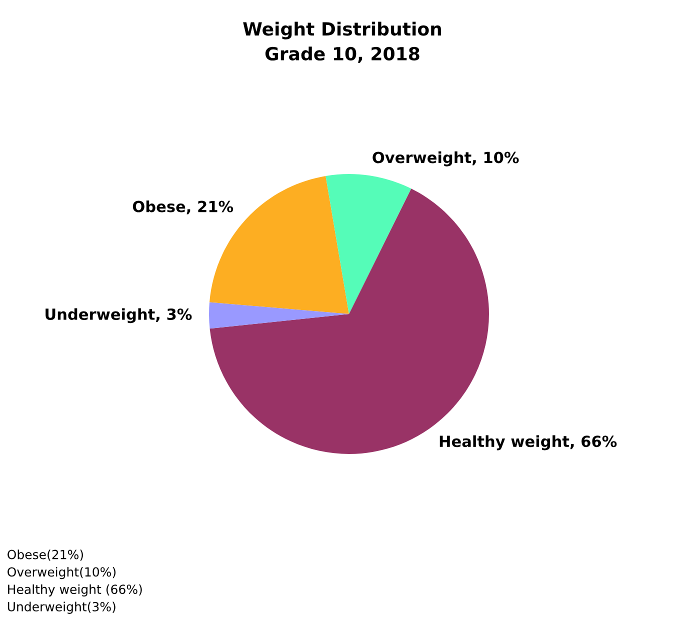 The height and width of the screenshot is (621, 685). I want to click on text: Overweight(10%), so click(62, 573).